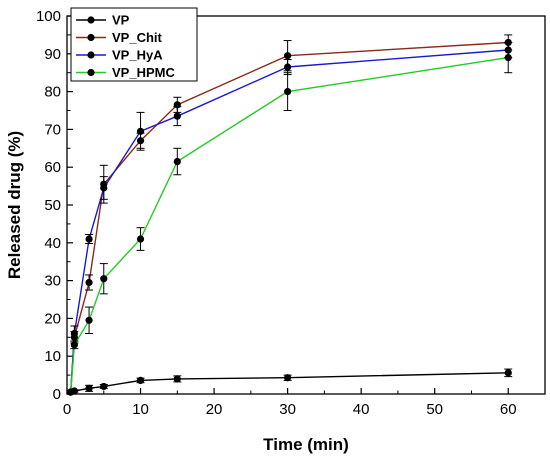  I want to click on y-tick-label: 30, so click(52, 281).